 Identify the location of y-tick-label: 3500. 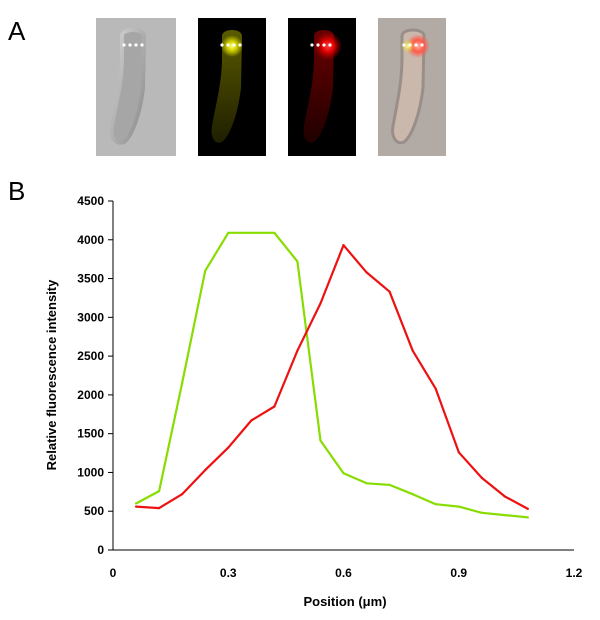
(90, 279).